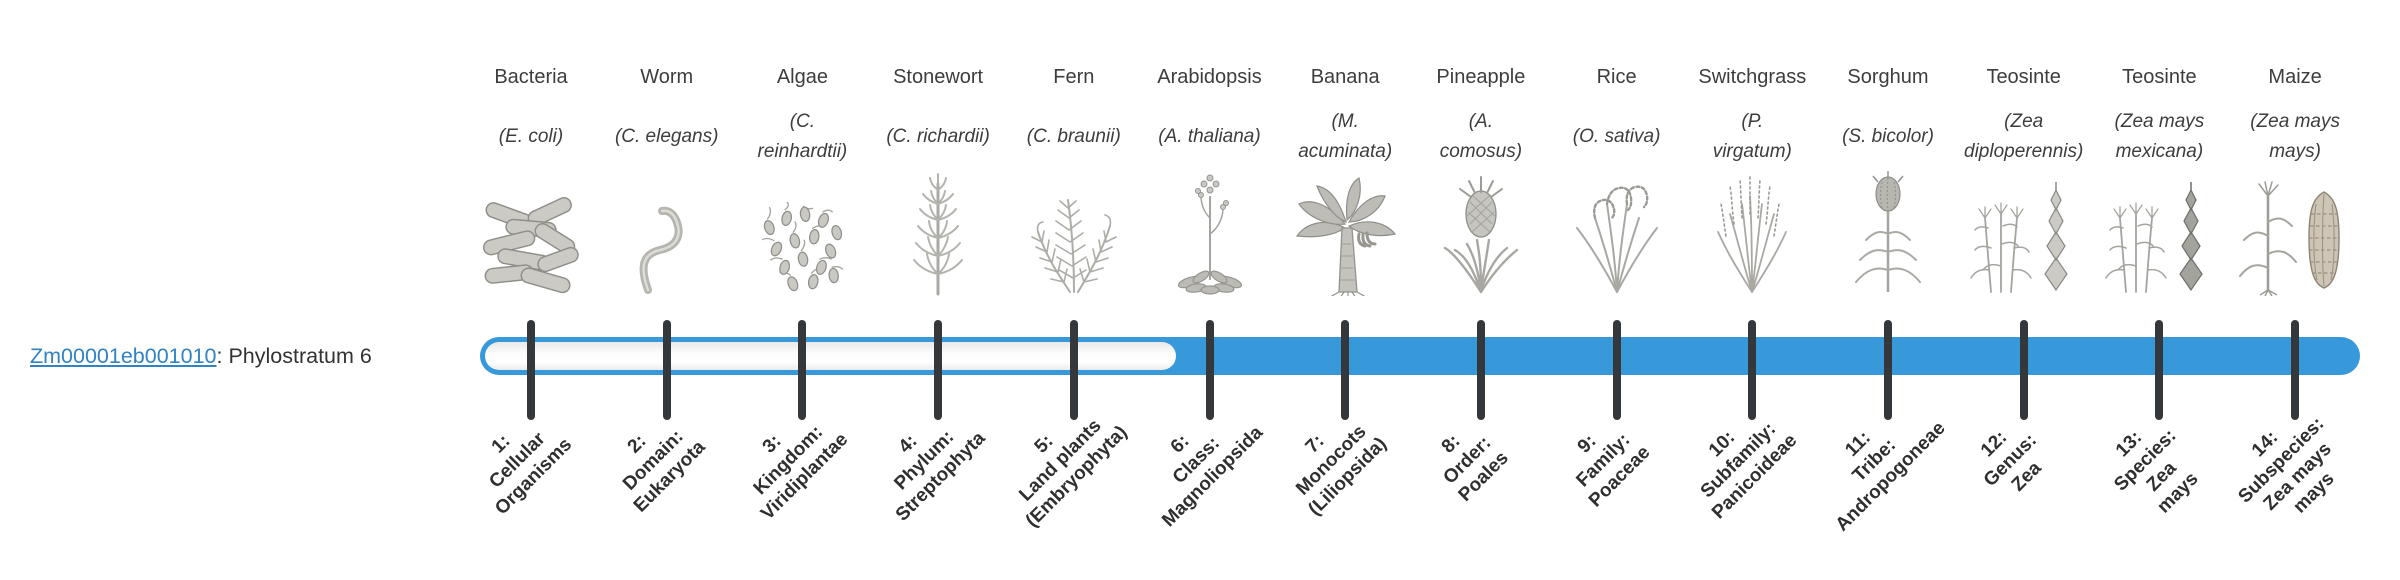 The width and height of the screenshot is (2400, 580). Describe the element at coordinates (802, 77) in the screenshot. I see `organism-name: Algae` at that location.